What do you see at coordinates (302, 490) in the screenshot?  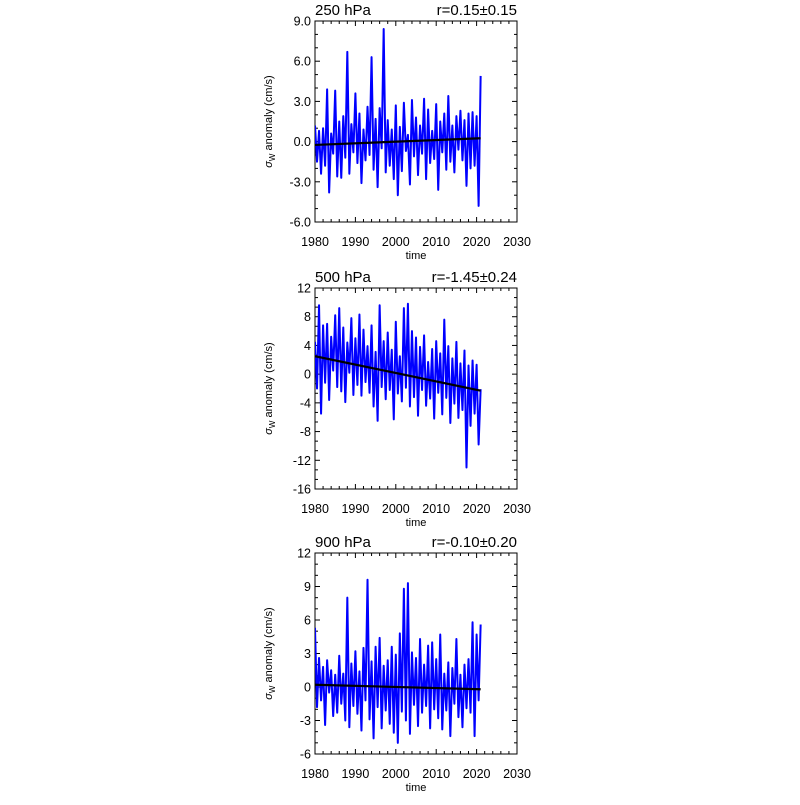 I see `y-tick-label: -16` at bounding box center [302, 490].